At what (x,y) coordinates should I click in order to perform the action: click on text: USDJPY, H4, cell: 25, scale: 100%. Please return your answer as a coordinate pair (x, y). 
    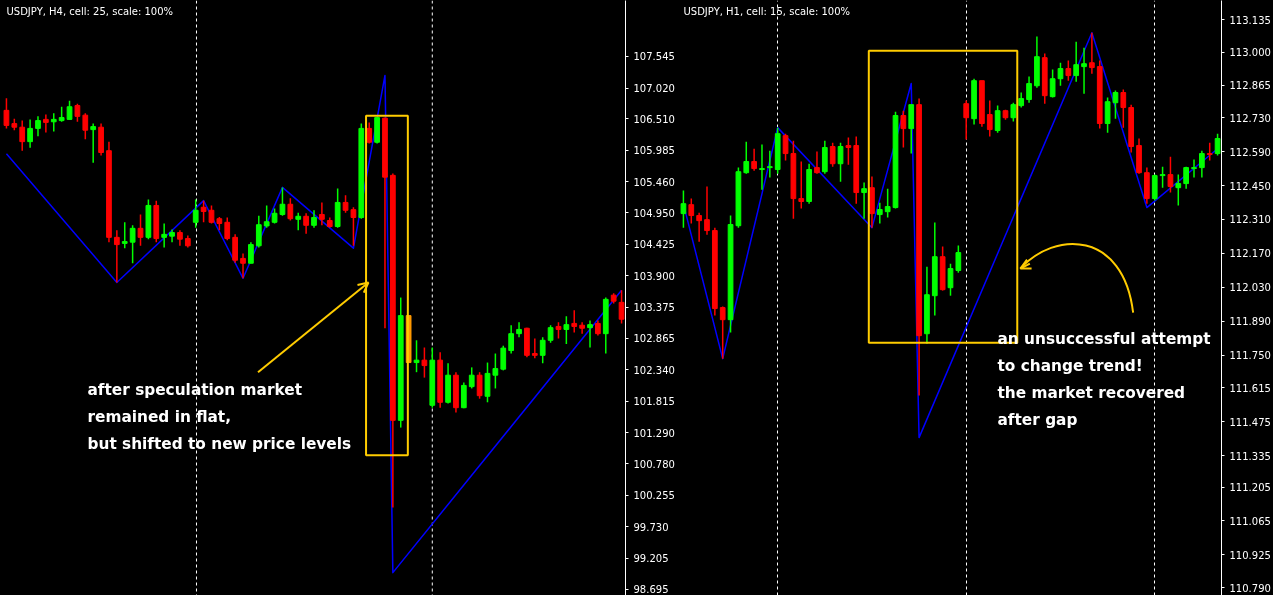
    Looking at the image, I should click on (90, 11).